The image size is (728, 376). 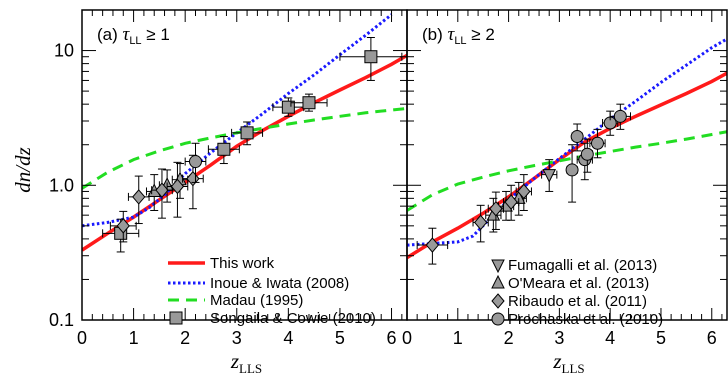 What do you see at coordinates (156, 34) in the screenshot?
I see `panel-condition-rest: ≥ 1` at bounding box center [156, 34].